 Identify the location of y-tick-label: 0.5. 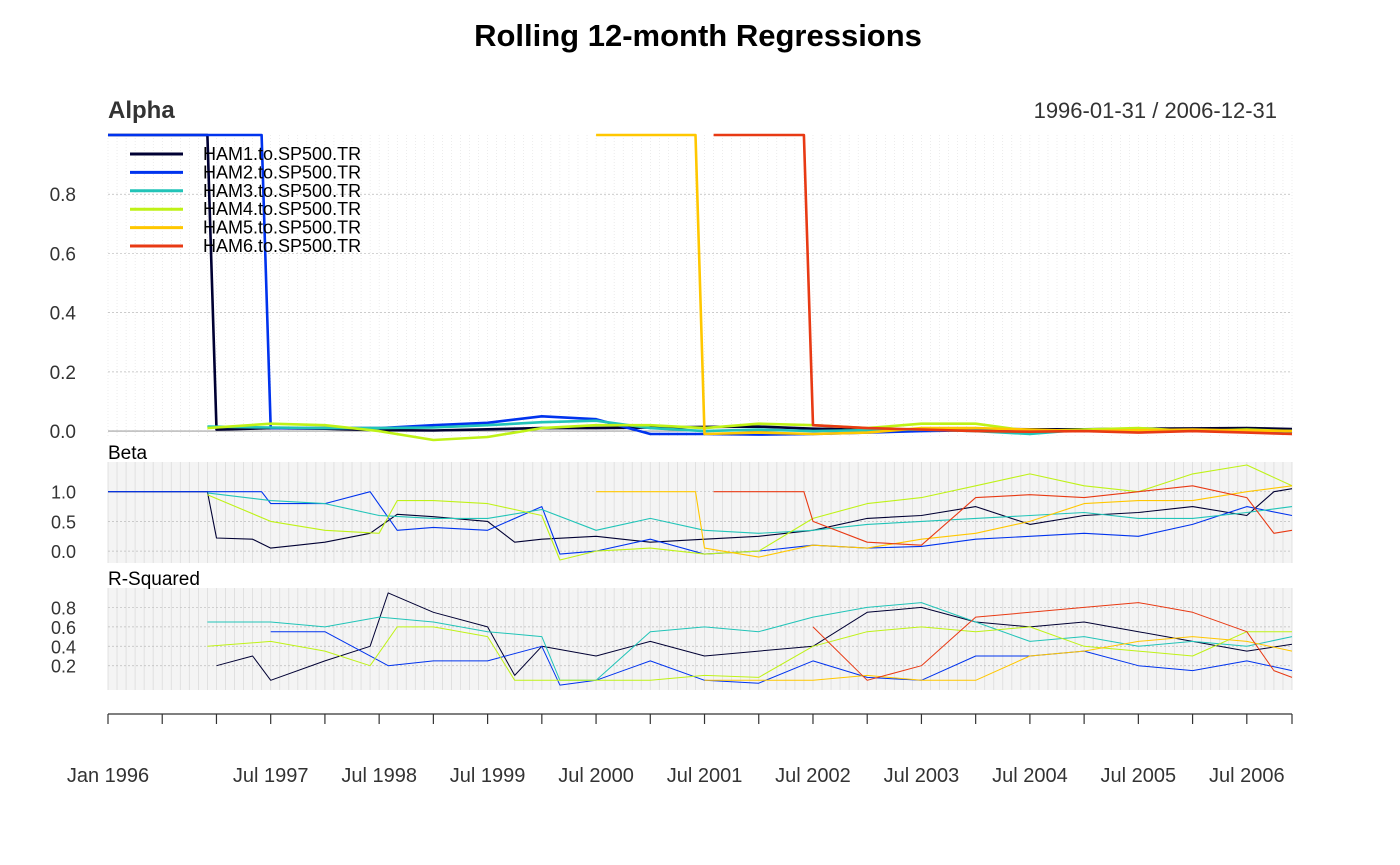
(63, 522).